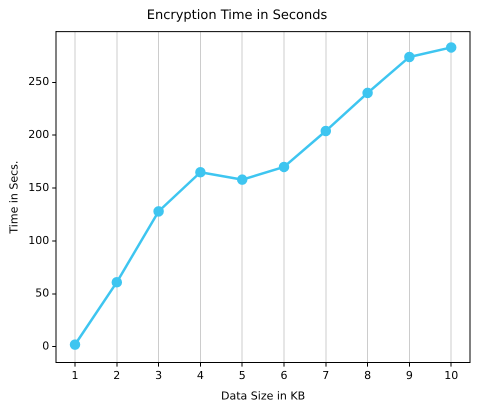  I want to click on x-tick-label: 3, so click(158, 375).